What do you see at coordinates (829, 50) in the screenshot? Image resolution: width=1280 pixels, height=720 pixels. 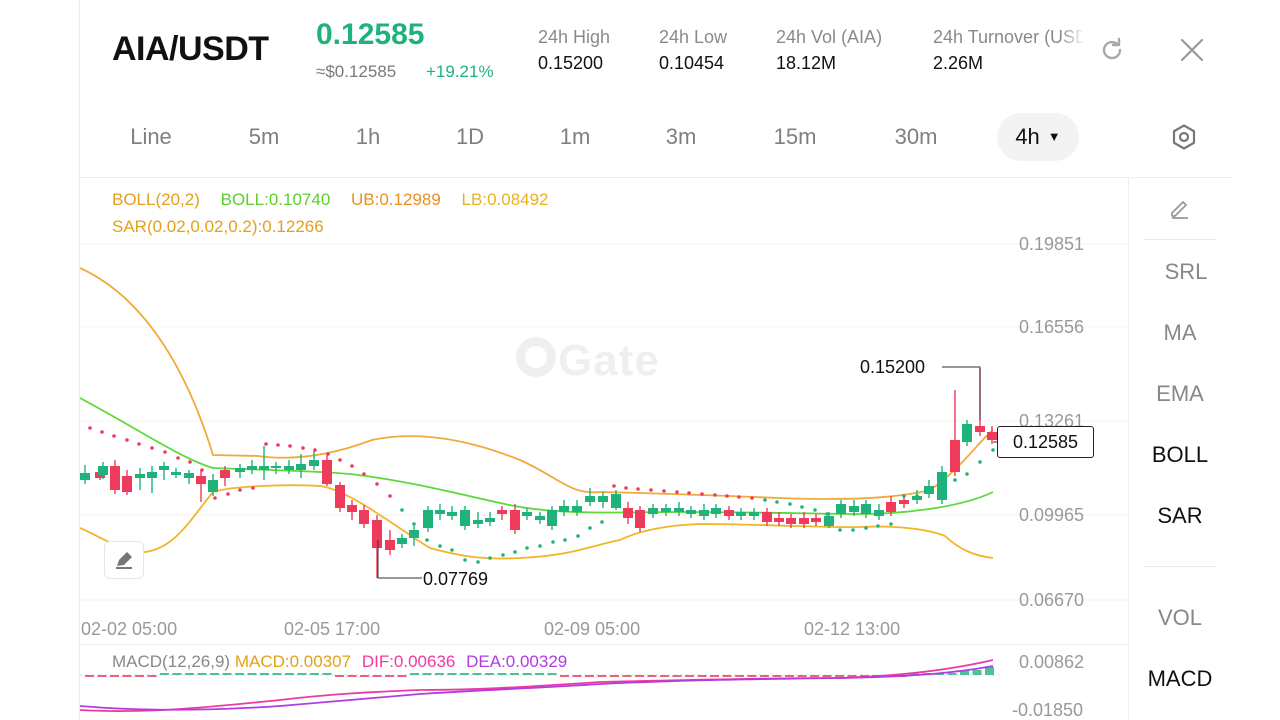 I see `stat-24h-vol: 24h Vol (AIA) 18.12M` at bounding box center [829, 50].